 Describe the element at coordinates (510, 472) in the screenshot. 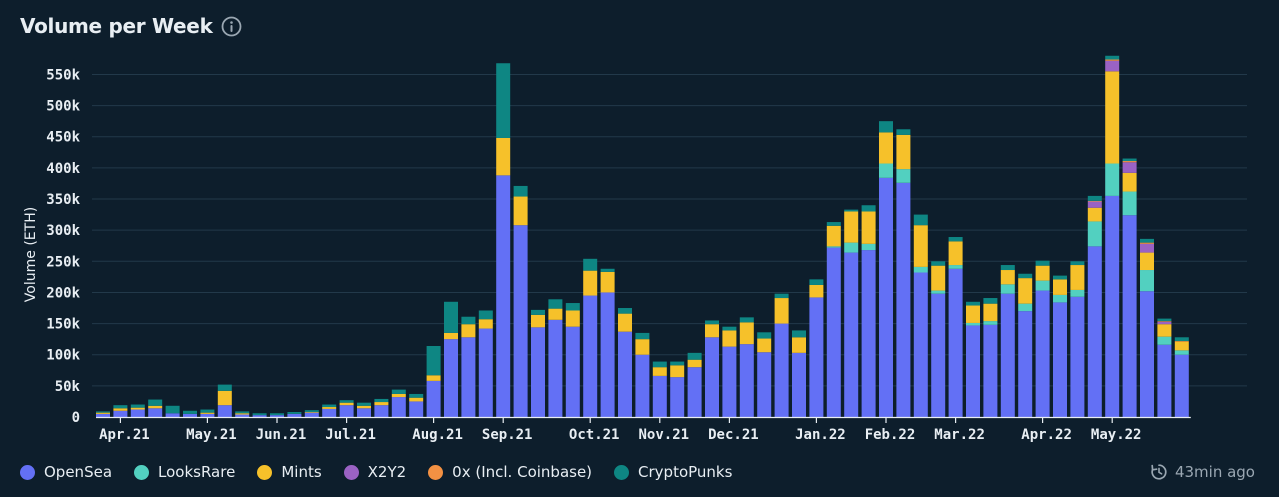

I see `legend-item-0x: 0x (Incl. Coinbase)` at that location.